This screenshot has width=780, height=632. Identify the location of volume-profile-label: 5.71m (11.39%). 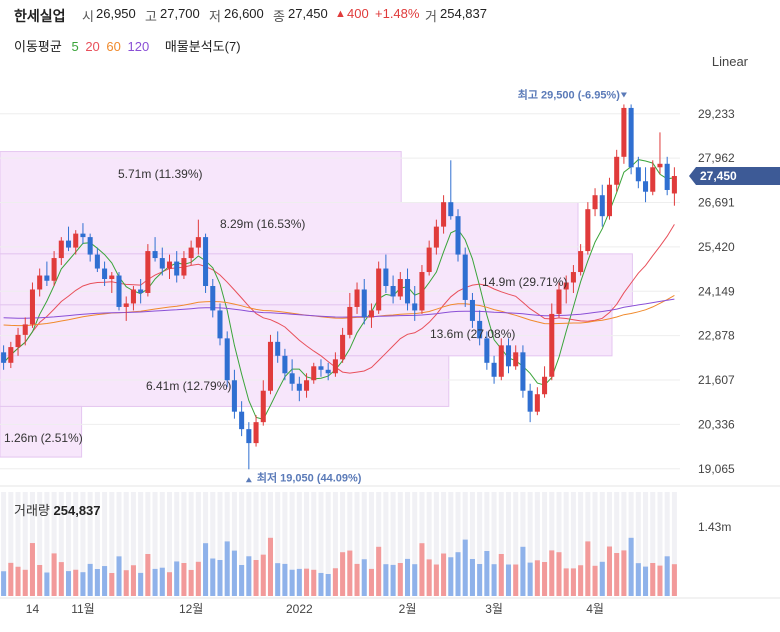
(160, 174).